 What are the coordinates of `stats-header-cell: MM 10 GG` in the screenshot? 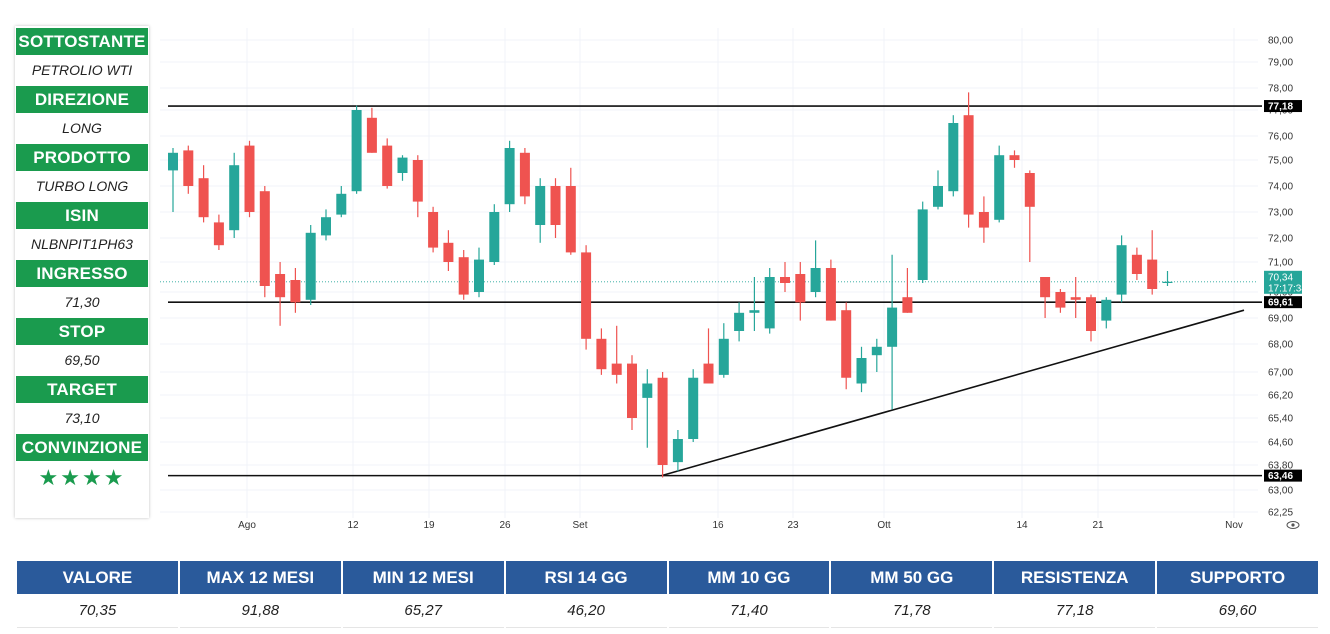 It's located at (749, 577).